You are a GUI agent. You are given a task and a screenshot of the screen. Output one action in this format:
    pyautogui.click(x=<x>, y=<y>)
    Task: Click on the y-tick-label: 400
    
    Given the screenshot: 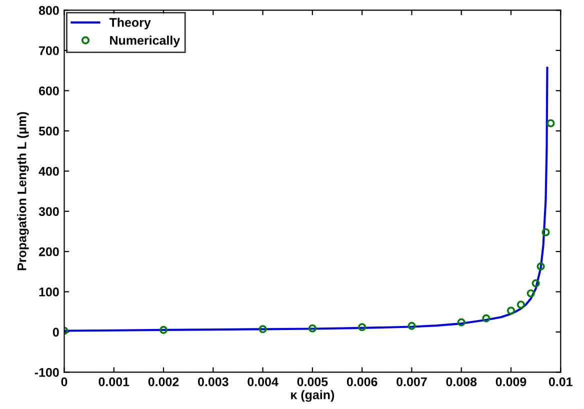 What is the action you would take?
    pyautogui.click(x=48, y=171)
    